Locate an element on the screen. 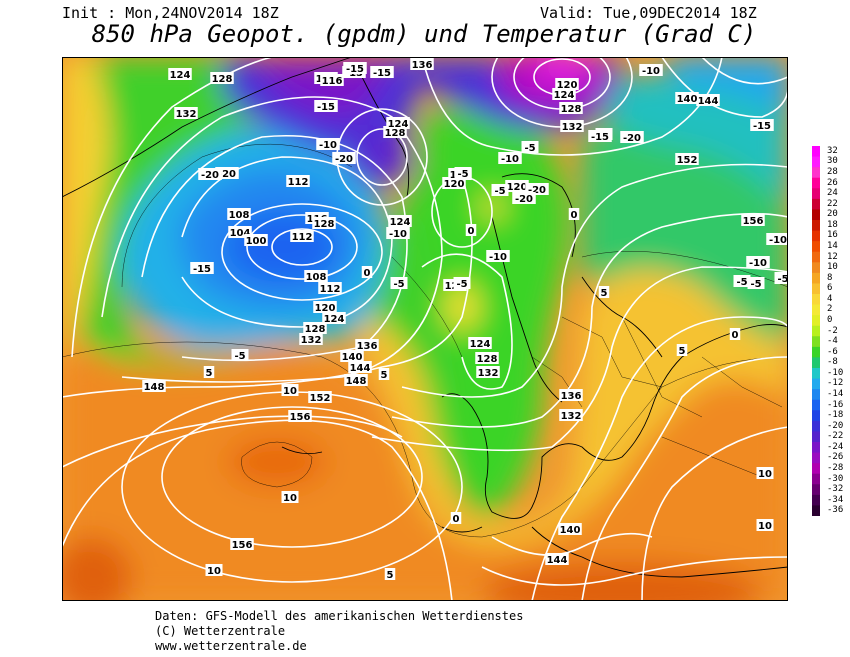  geopotential-label: 112 is located at coordinates (330, 289).